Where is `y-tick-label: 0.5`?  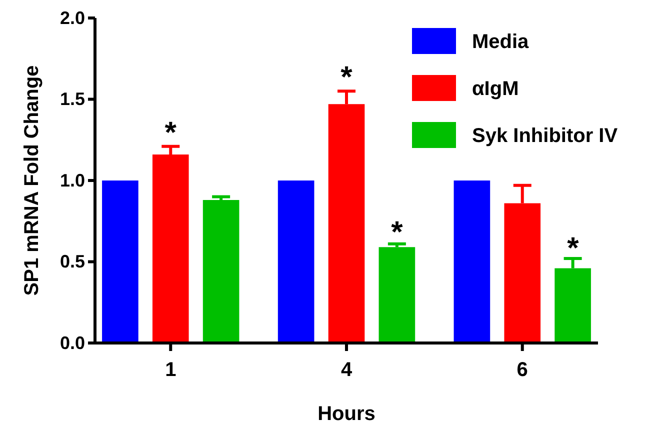 y-tick-label: 0.5 is located at coordinates (72, 262).